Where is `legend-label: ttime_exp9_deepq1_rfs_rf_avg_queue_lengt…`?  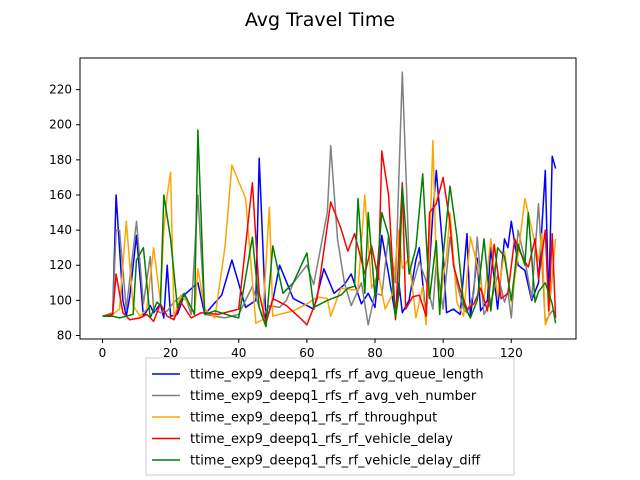 legend-label: ttime_exp9_deepq1_rfs_rf_avg_queue_lengt… is located at coordinates (337, 375).